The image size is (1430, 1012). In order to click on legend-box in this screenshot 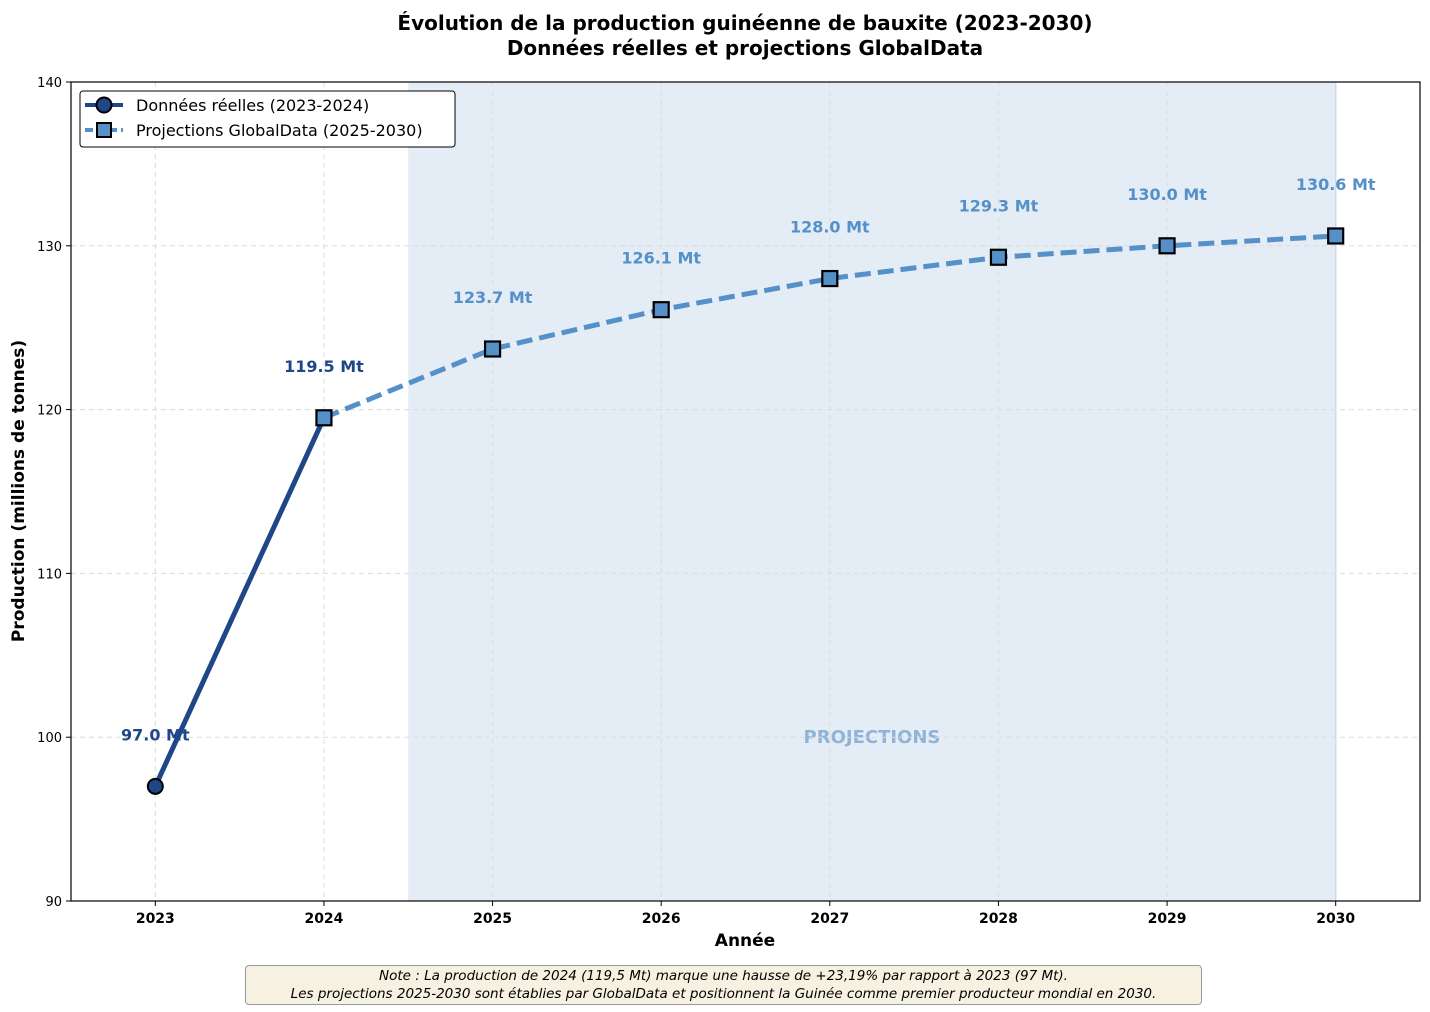, I will do `click(267, 119)`.